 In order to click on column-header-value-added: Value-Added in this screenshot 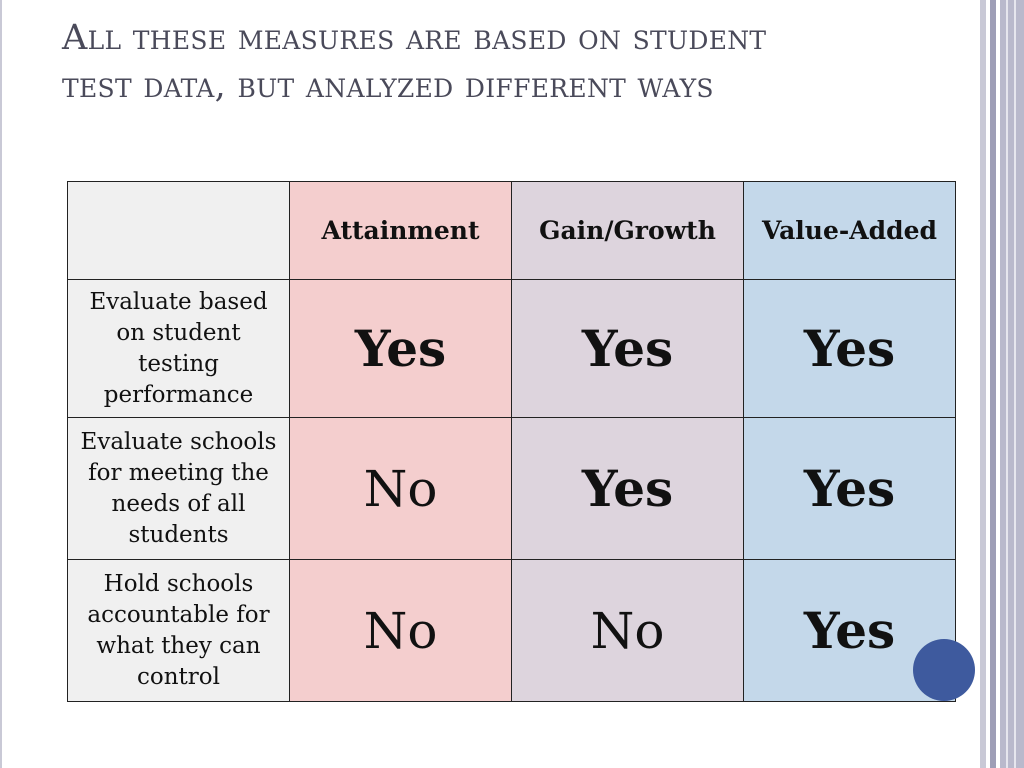, I will do `click(849, 230)`.